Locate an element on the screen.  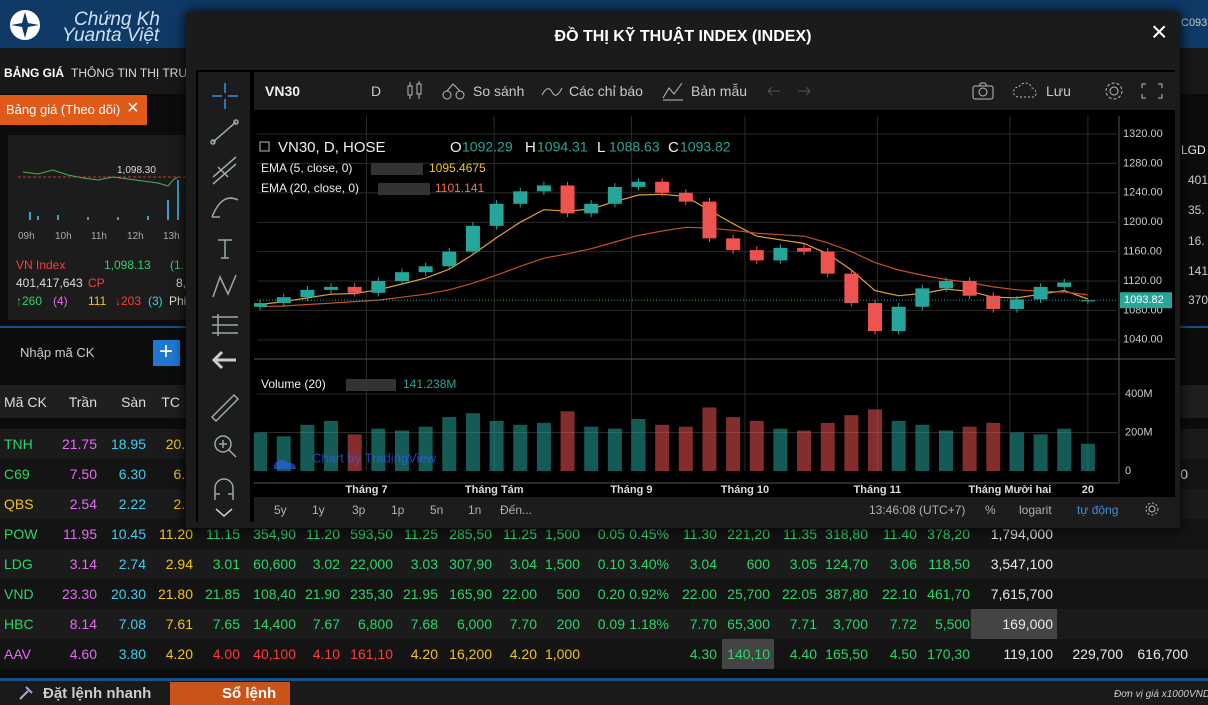
snapshot-icon is located at coordinates (983, 91).